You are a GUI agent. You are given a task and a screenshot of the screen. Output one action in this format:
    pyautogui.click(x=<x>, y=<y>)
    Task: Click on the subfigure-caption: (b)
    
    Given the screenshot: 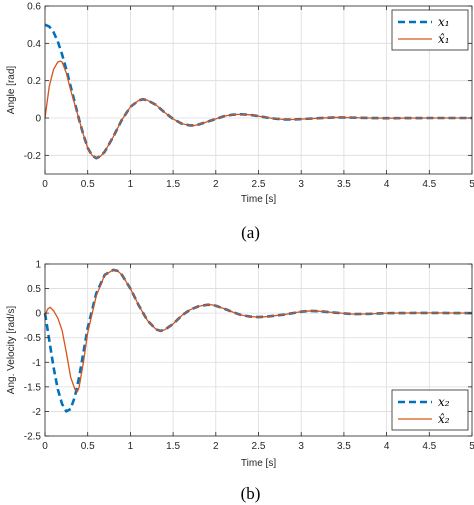 What is the action you would take?
    pyautogui.click(x=251, y=493)
    